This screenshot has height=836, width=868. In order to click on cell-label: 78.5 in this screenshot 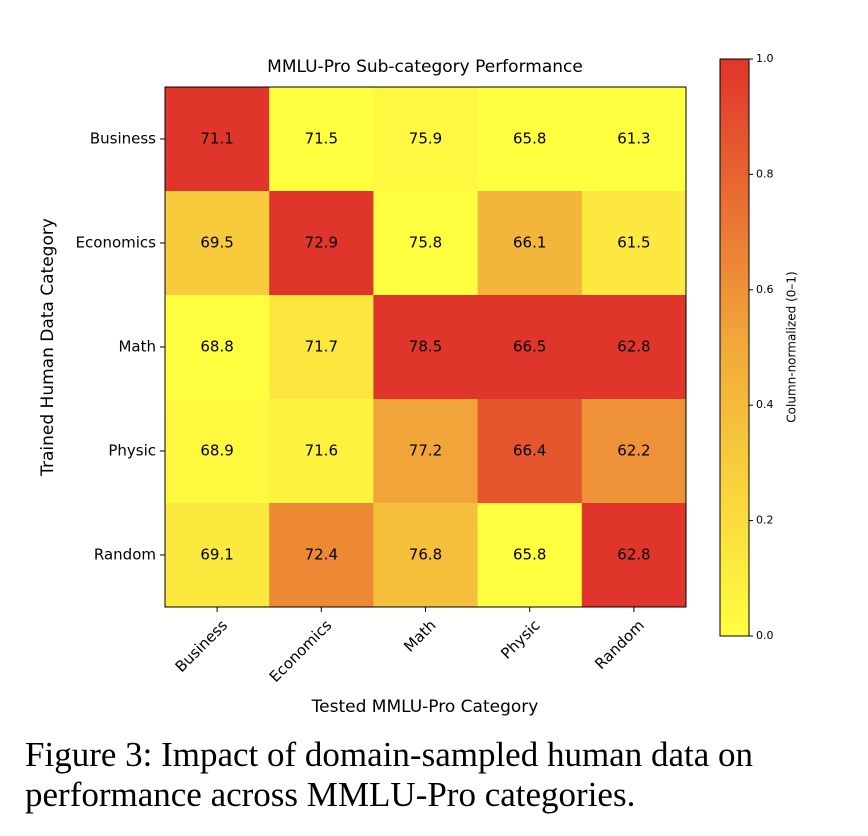, I will do `click(425, 347)`.